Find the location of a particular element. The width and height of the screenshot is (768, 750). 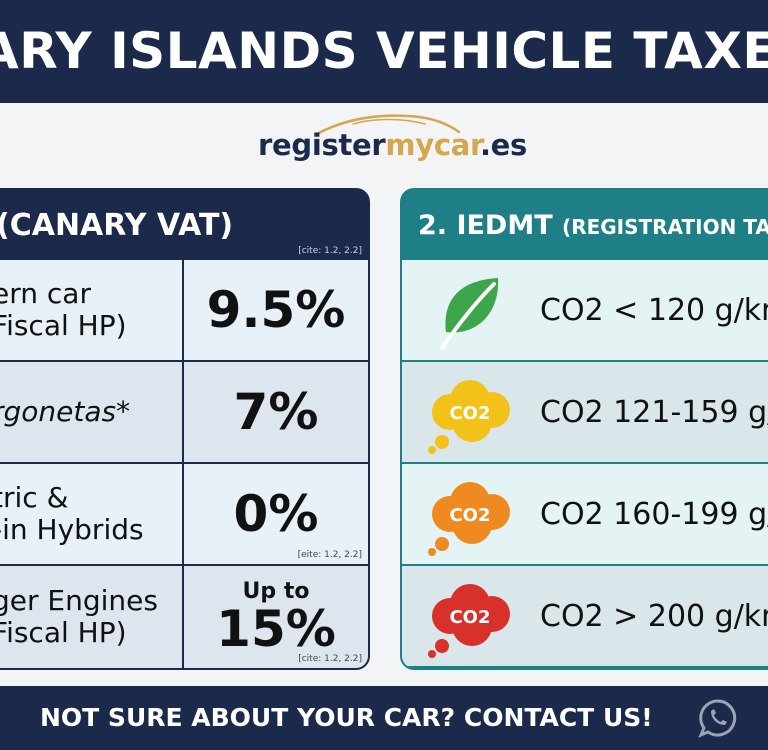

co2-range: CO2 121-159 g/k is located at coordinates (654, 412).